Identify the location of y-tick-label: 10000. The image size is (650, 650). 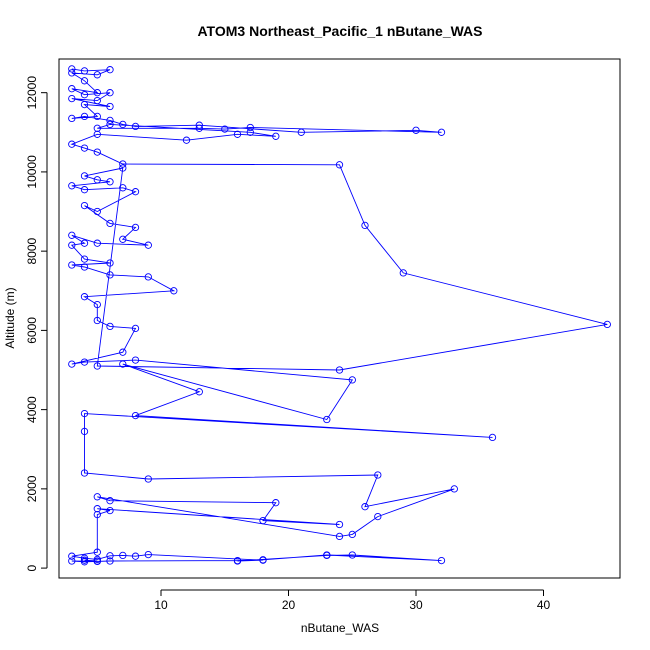
(32, 172).